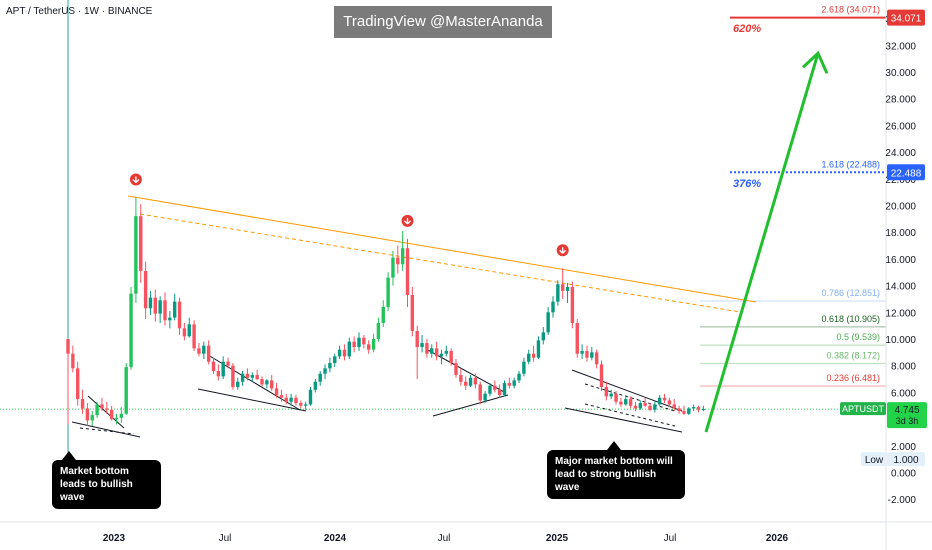 The width and height of the screenshot is (932, 550). What do you see at coordinates (557, 538) in the screenshot?
I see `time-tick-label: 2025` at bounding box center [557, 538].